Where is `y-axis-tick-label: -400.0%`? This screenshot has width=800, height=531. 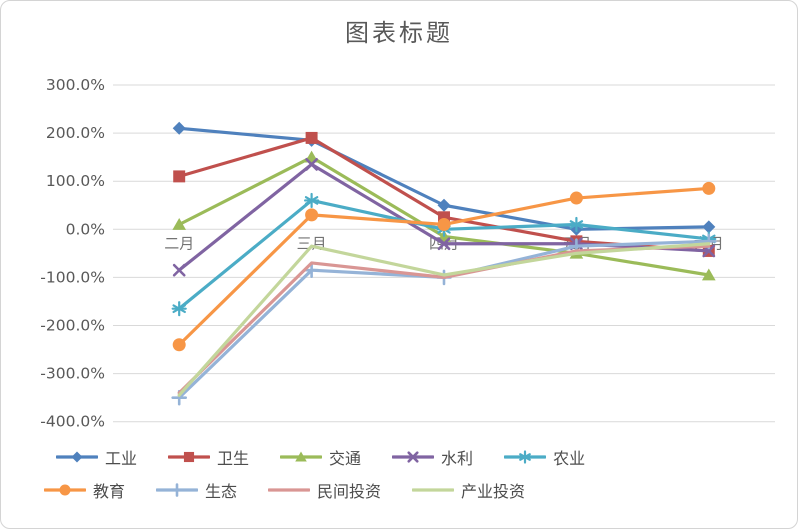
y-axis-tick-label: -400.0% is located at coordinates (72, 422).